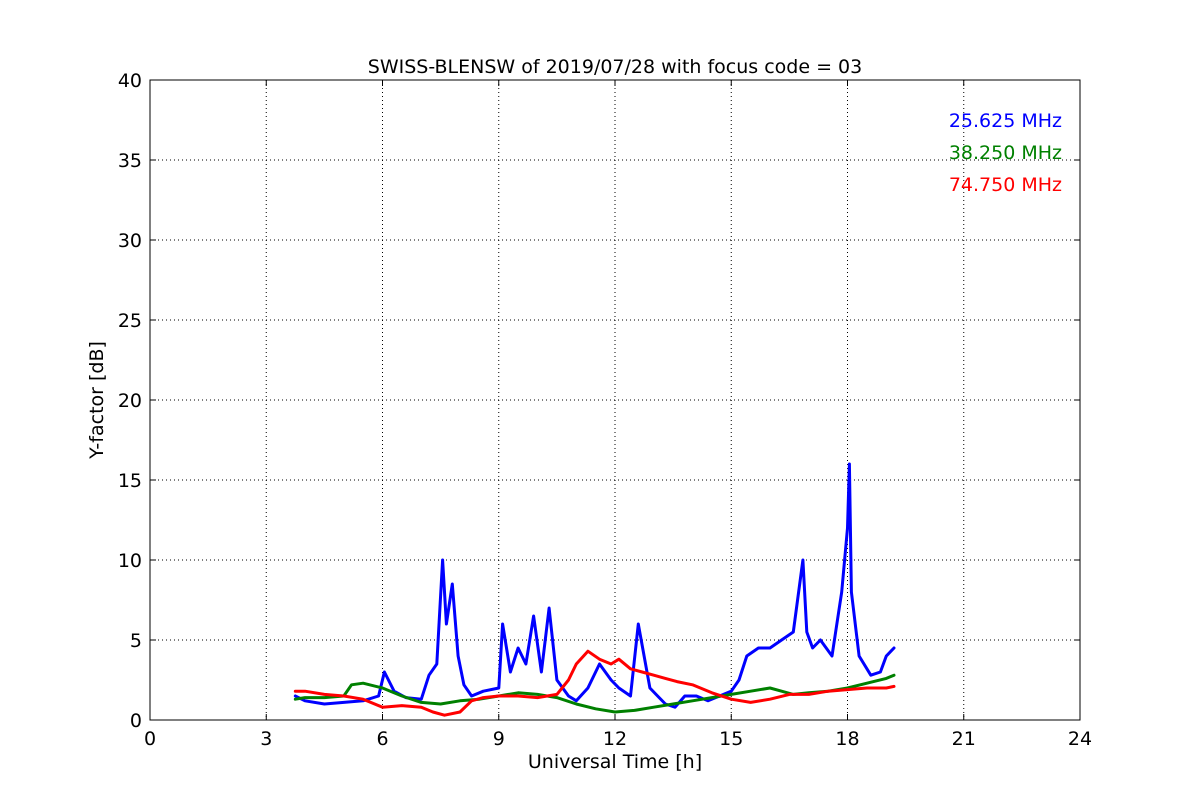 This screenshot has width=1200, height=800. Describe the element at coordinates (130, 481) in the screenshot. I see `y-tick-label: 15` at that location.